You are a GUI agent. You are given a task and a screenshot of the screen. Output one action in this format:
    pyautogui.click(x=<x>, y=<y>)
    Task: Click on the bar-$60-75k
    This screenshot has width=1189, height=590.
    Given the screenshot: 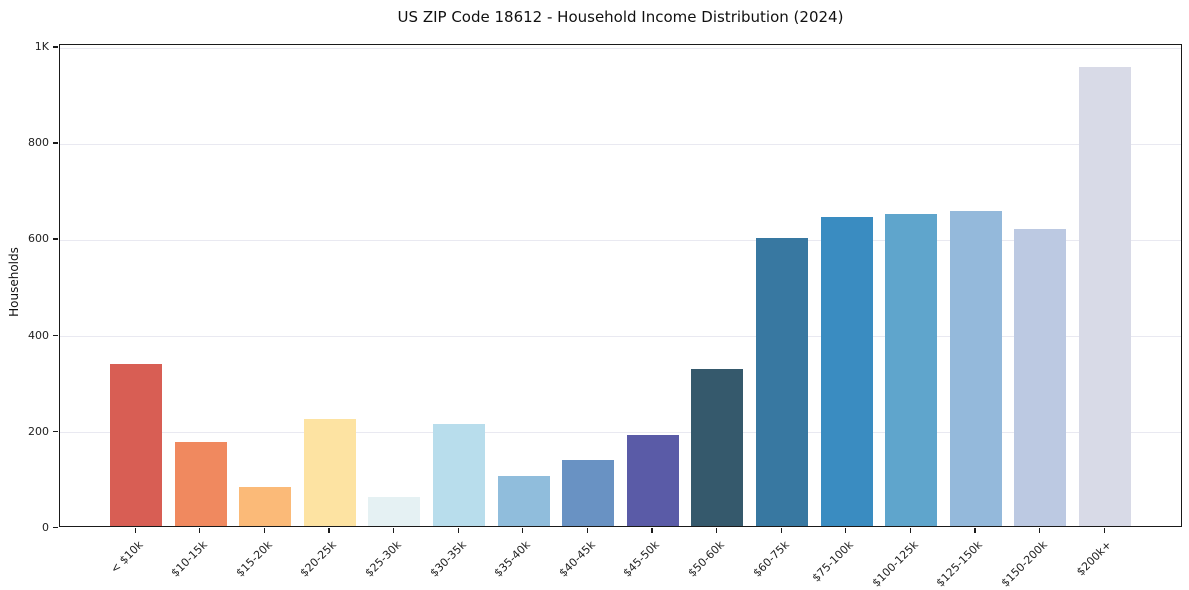 What is the action you would take?
    pyautogui.click(x=782, y=382)
    